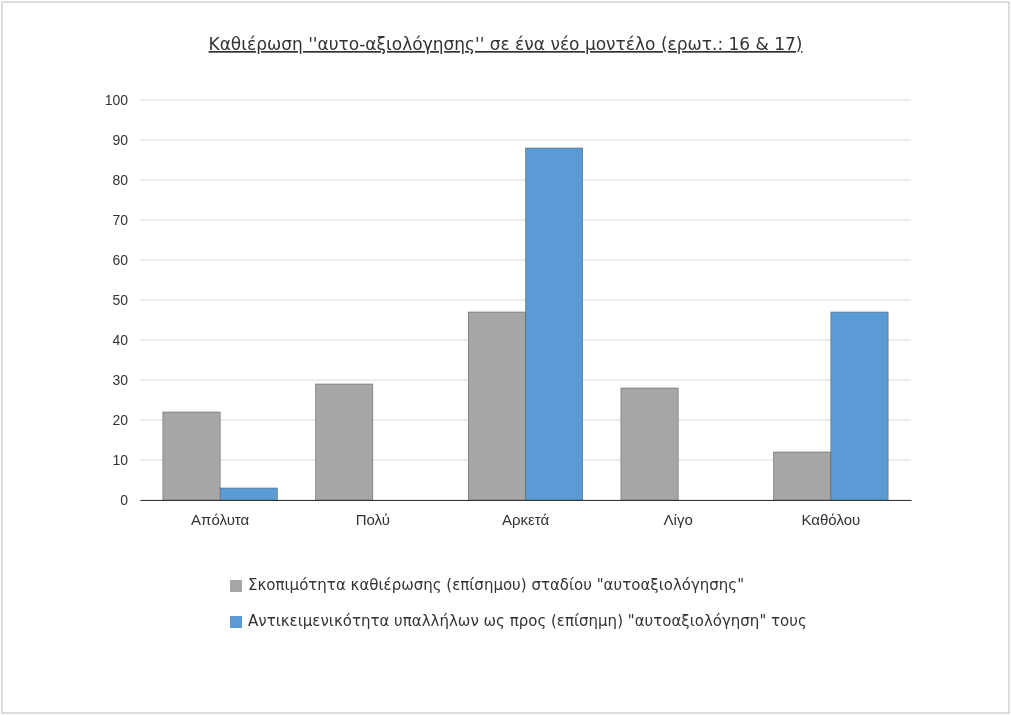 The height and width of the screenshot is (715, 1011). Describe the element at coordinates (527, 621) in the screenshot. I see `legend-label: Αντικειμενικότητα υπαλλήλων ως προς (επίσημη) "αυτοαξιολόγηση" τους` at that location.